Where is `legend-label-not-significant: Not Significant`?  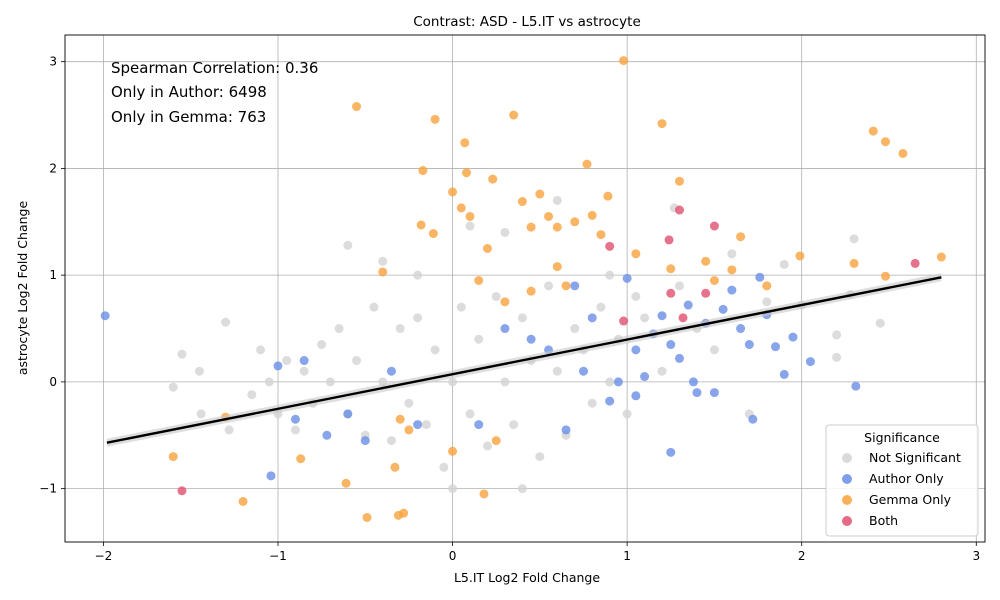 legend-label-not-significant: Not Significant is located at coordinates (915, 457).